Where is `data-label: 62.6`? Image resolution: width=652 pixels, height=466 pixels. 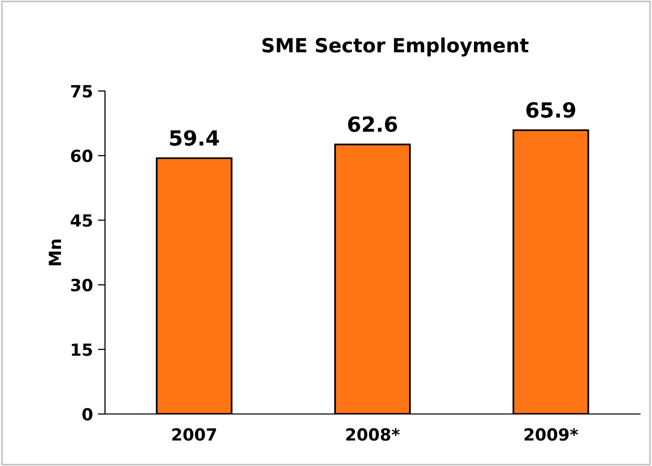 data-label: 62.6 is located at coordinates (373, 124).